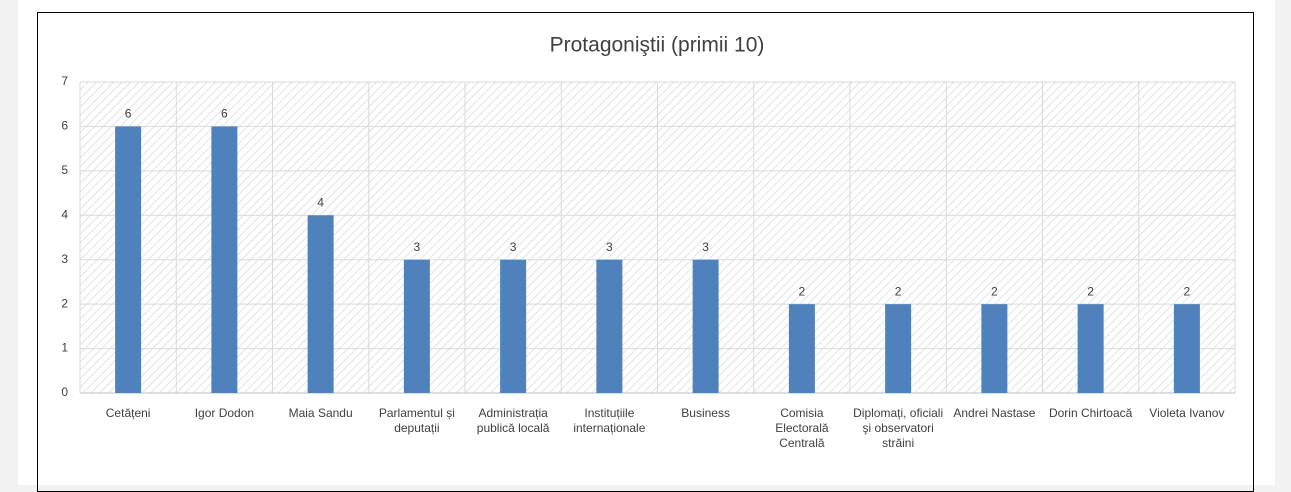 The width and height of the screenshot is (1291, 492). What do you see at coordinates (513, 420) in the screenshot?
I see `x-tick-label: Administrația publică locală` at bounding box center [513, 420].